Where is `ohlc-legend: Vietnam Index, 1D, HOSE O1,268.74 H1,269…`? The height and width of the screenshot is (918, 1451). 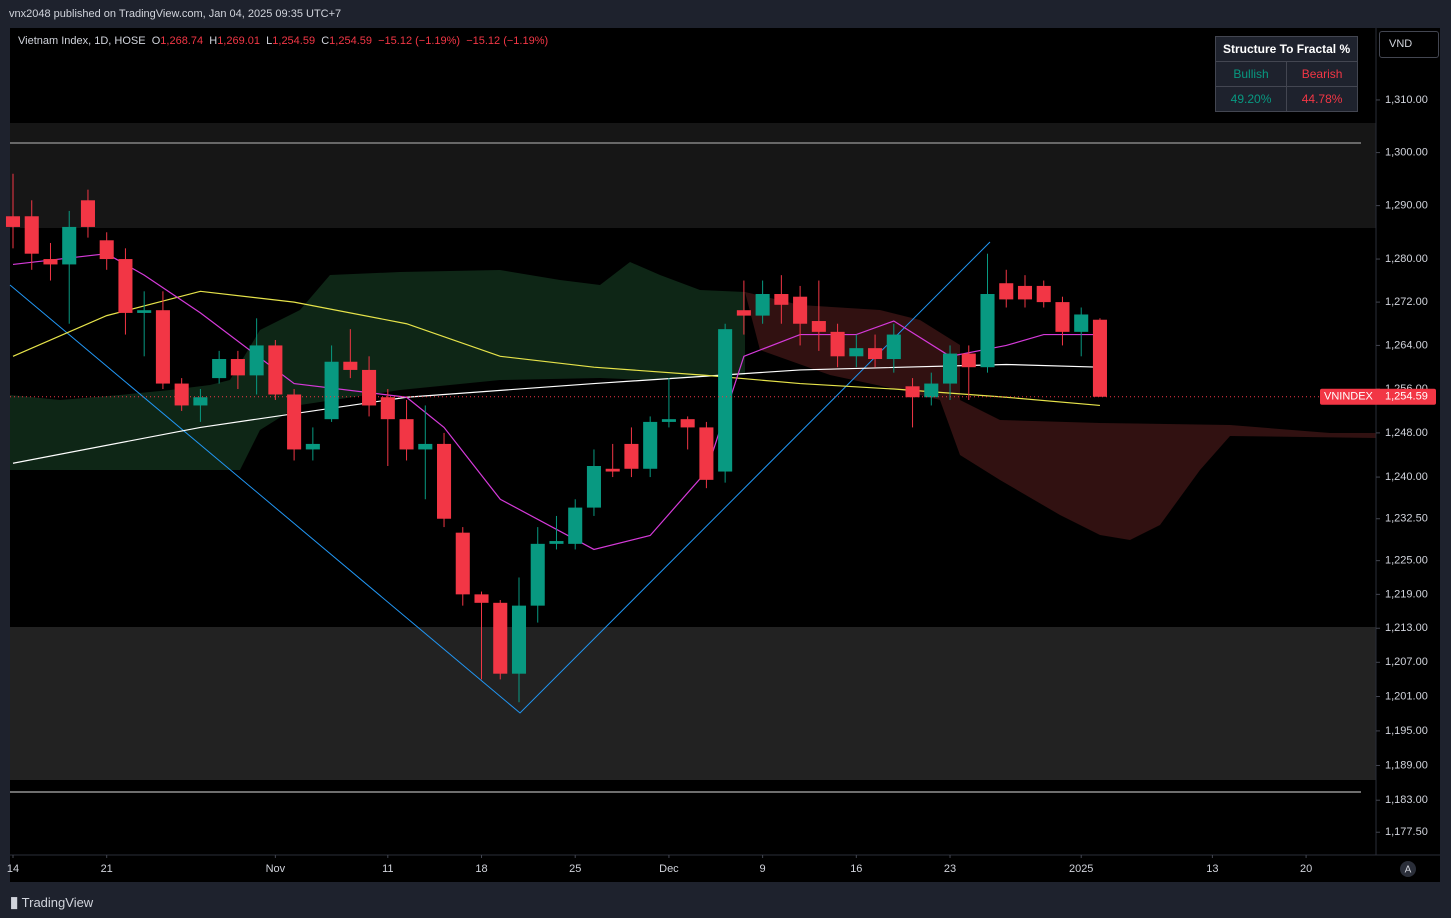
ohlc-legend: Vietnam Index, 1D, HOSE O1,268.74 H1,269… is located at coordinates (283, 41).